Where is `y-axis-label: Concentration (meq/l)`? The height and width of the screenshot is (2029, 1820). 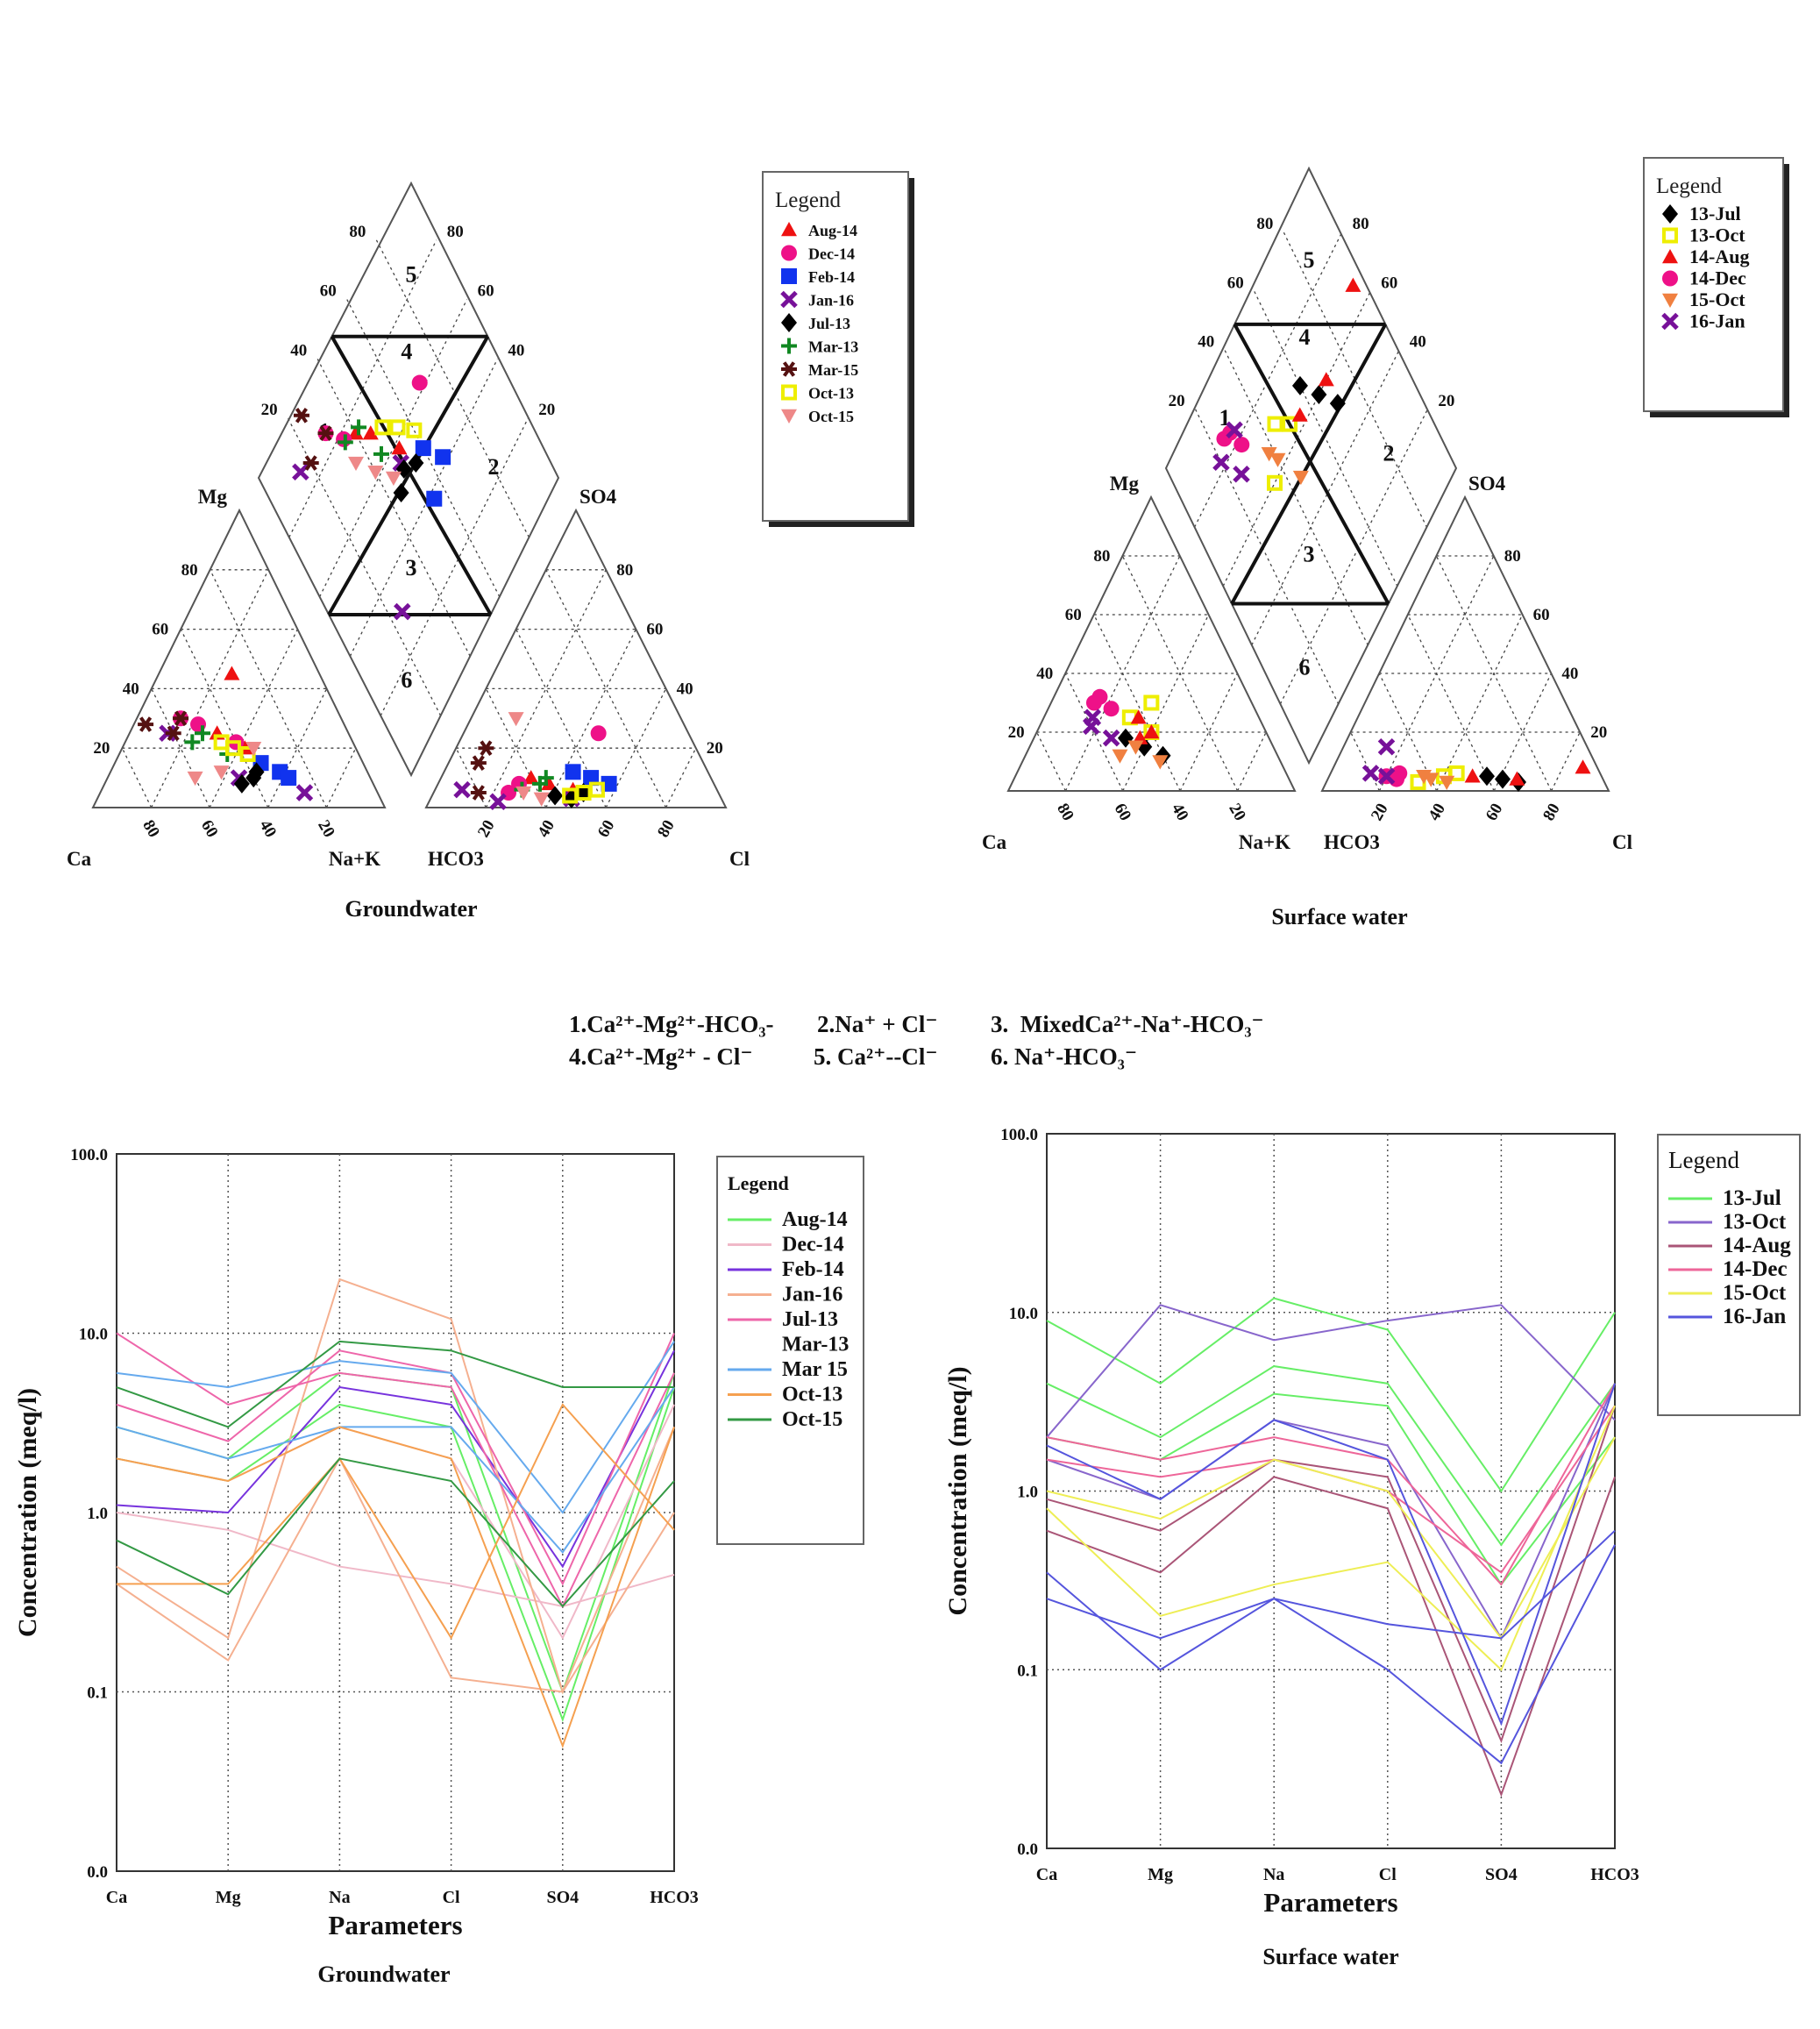 y-axis-label: Concentration (meq/l) is located at coordinates (957, 1490).